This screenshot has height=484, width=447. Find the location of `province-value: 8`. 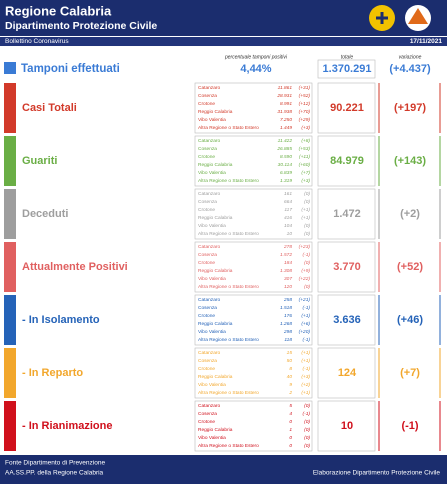

province-value: 8 is located at coordinates (290, 369).